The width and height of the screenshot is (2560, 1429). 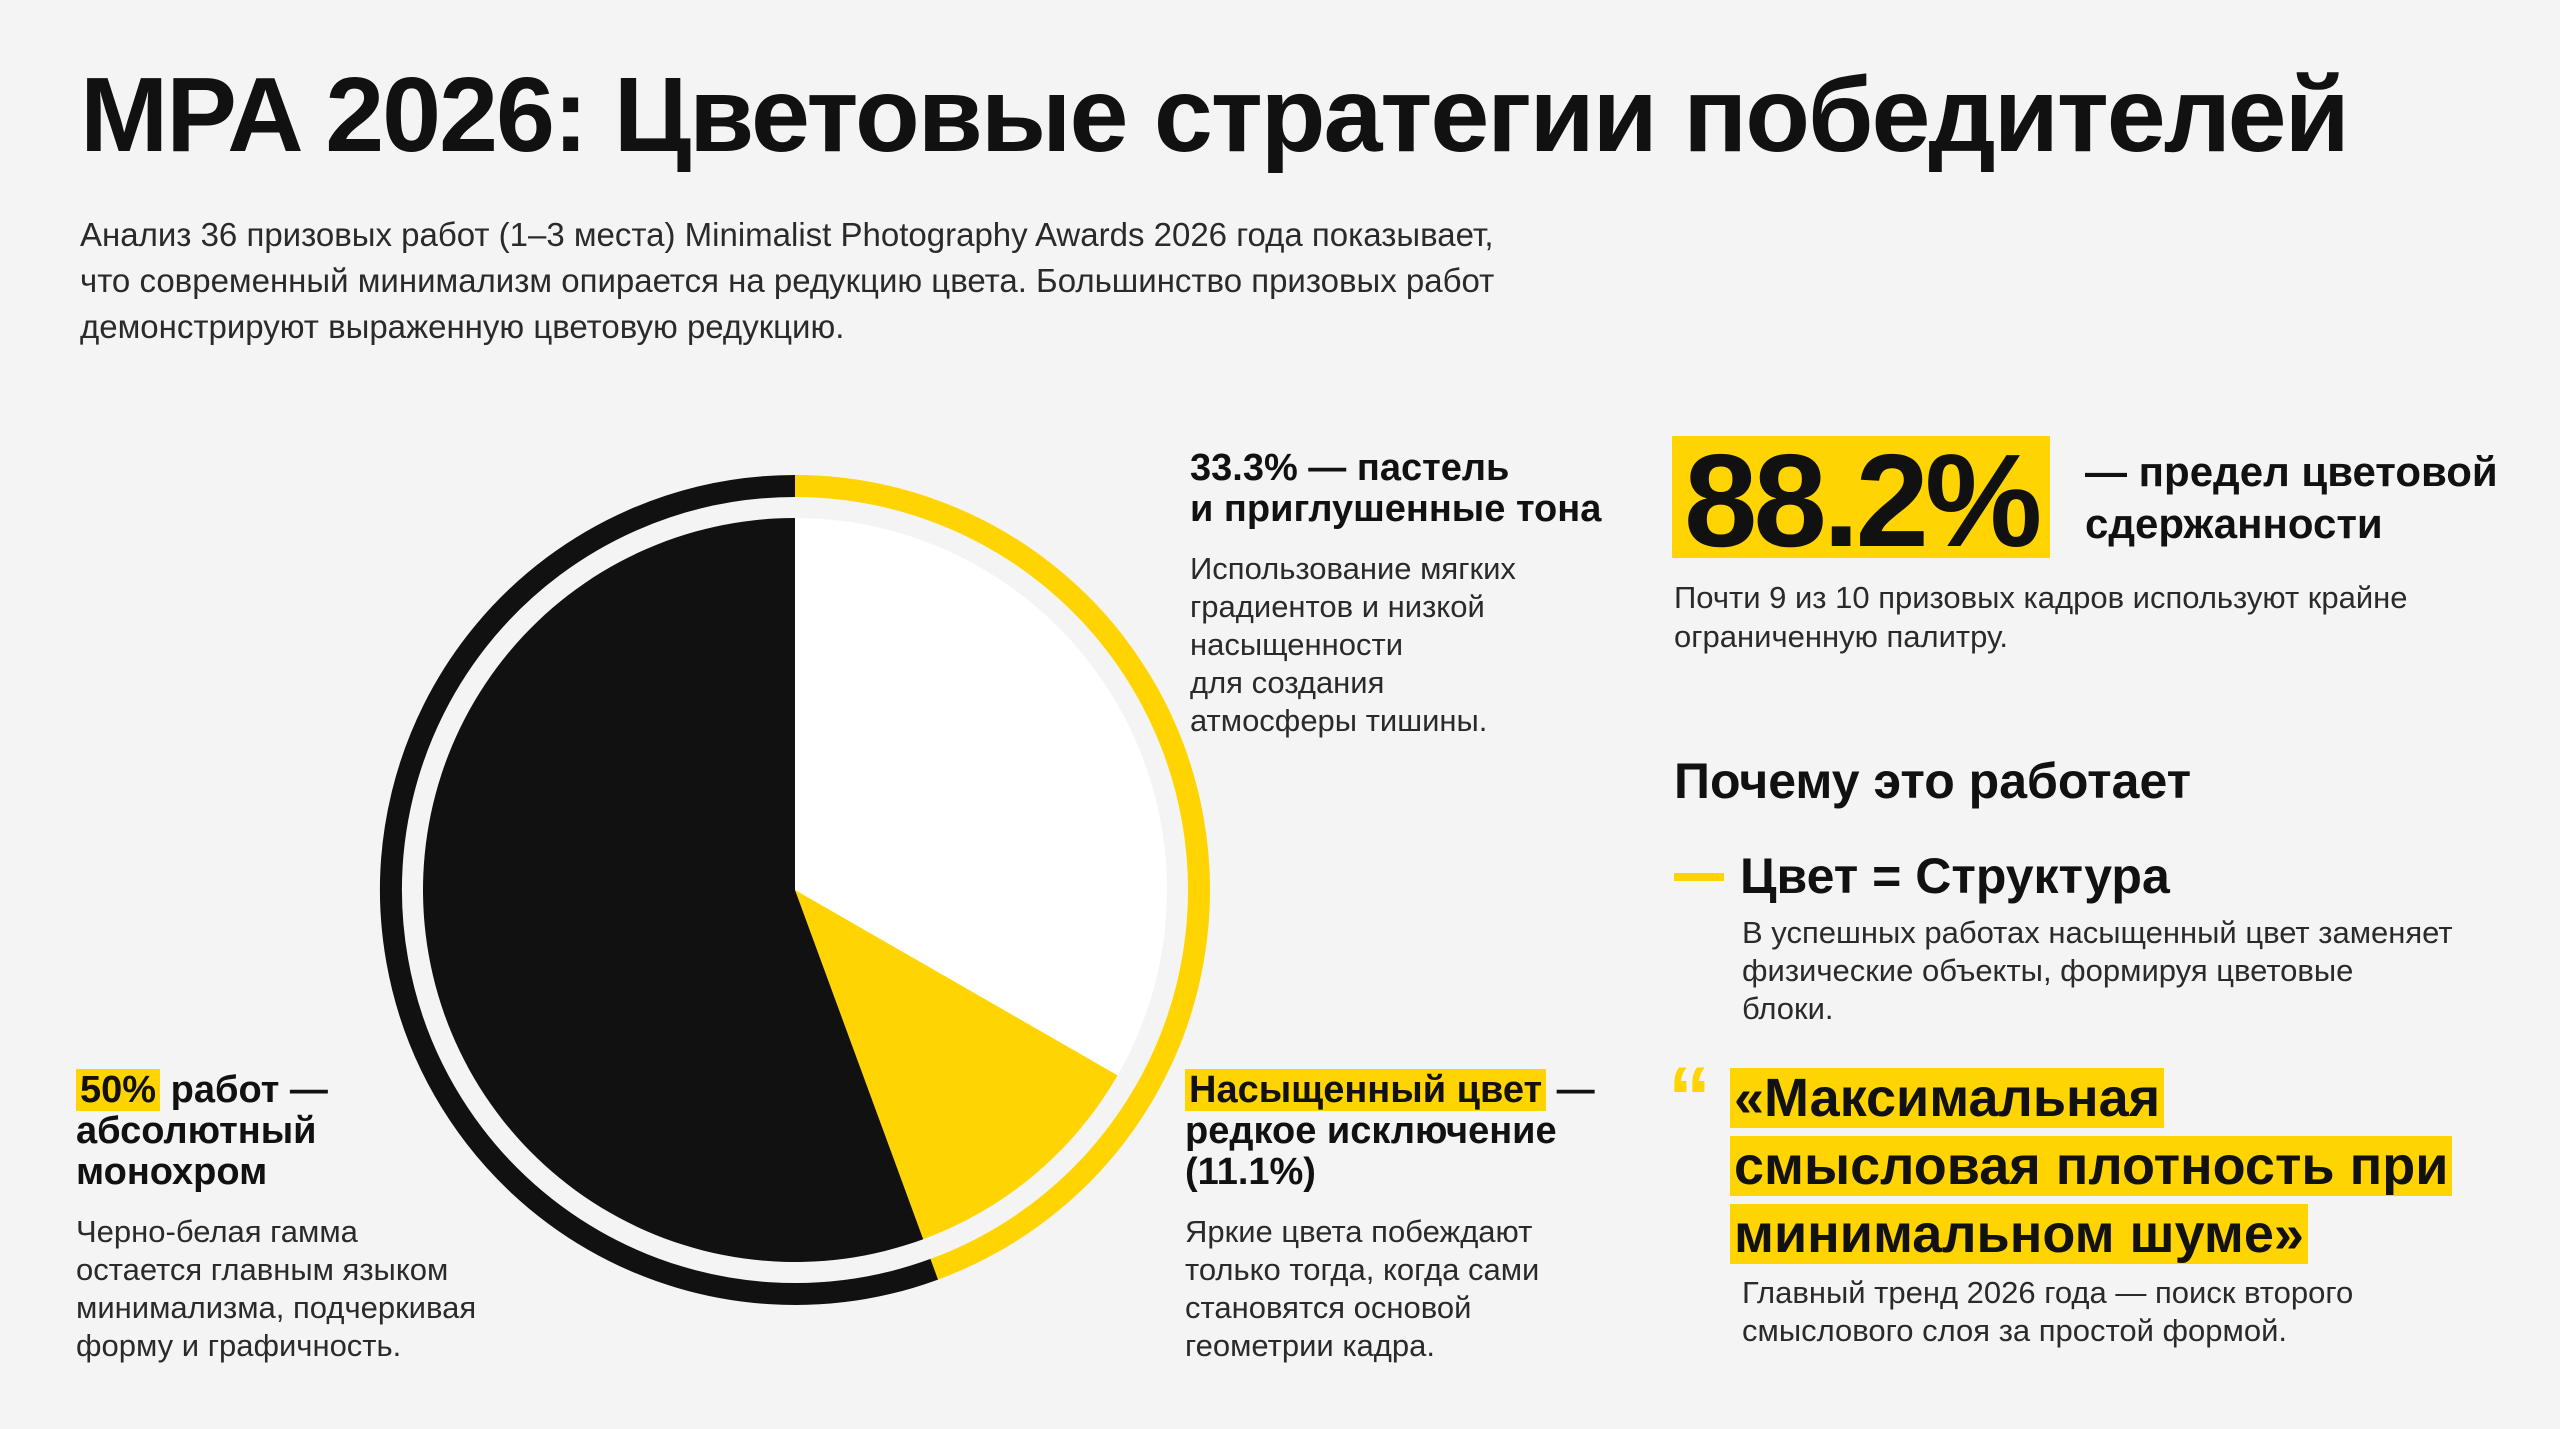 What do you see at coordinates (1215, 115) in the screenshot?
I see `page-title: MPA 2026: Цветовые стратегии победителей` at bounding box center [1215, 115].